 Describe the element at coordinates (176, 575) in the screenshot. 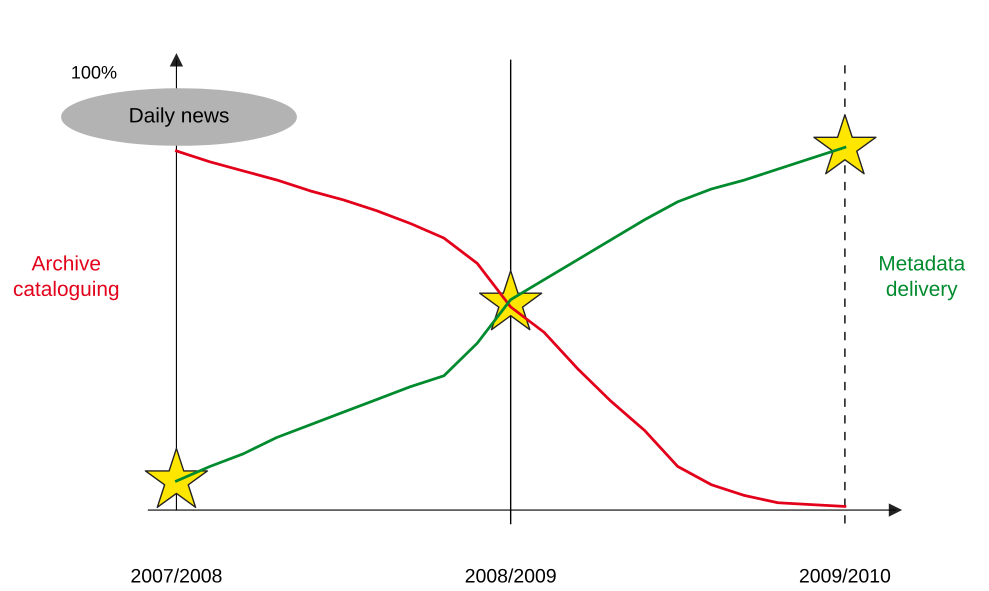

I see `x-tick-label: 2007/2008` at that location.